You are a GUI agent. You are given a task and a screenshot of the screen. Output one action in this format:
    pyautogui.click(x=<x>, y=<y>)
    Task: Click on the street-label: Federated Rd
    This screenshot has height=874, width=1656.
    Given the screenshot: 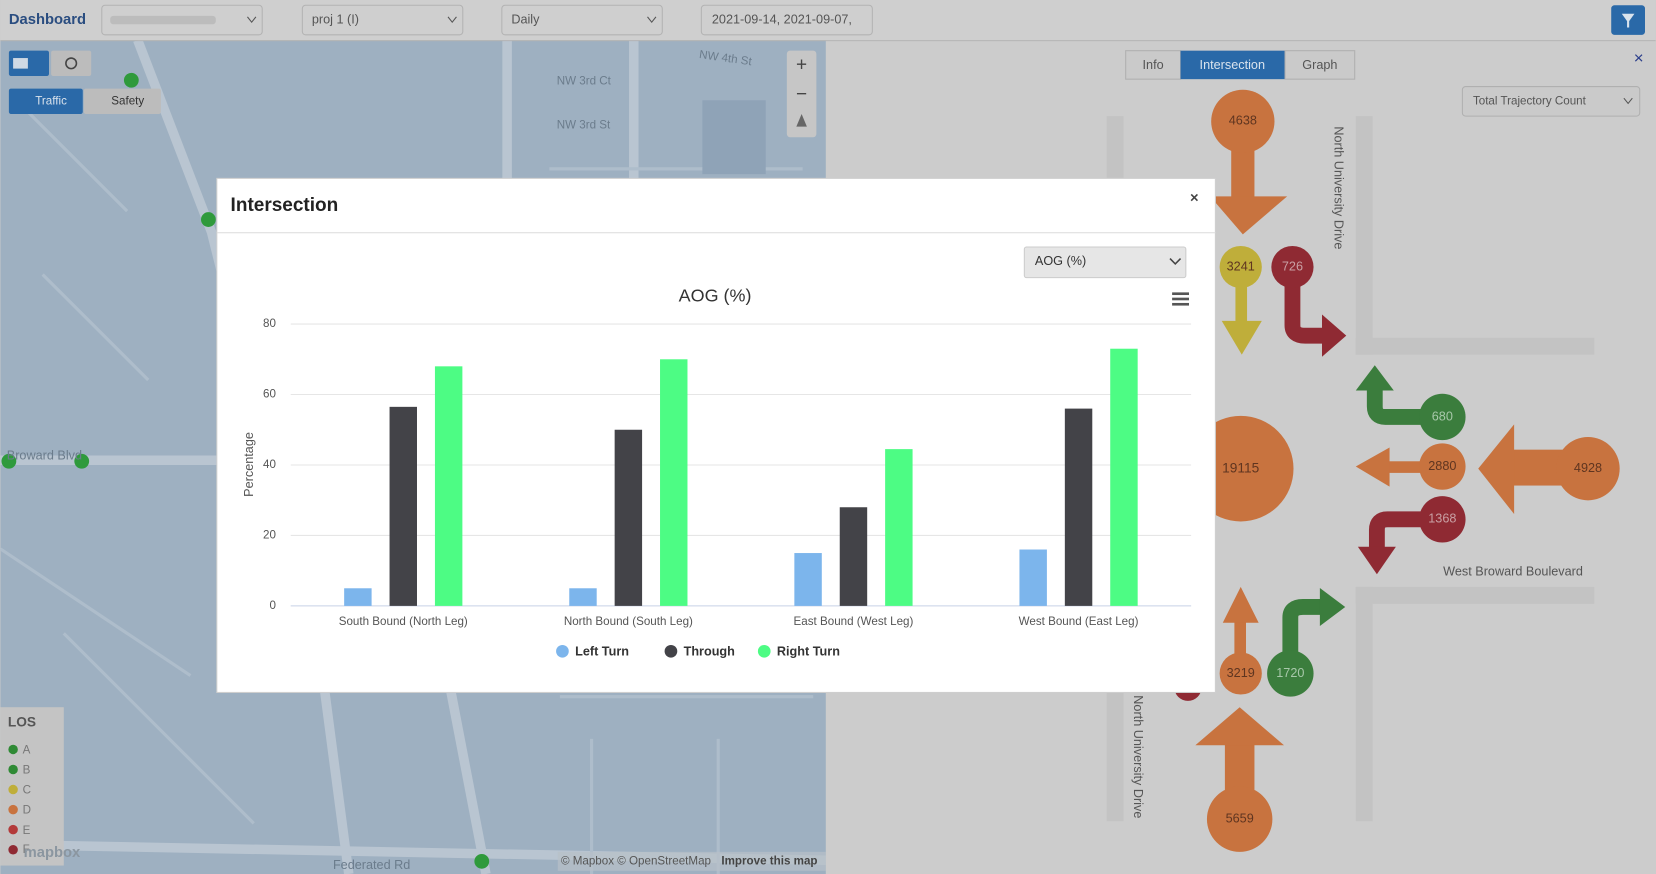 What is the action you would take?
    pyautogui.click(x=371, y=865)
    